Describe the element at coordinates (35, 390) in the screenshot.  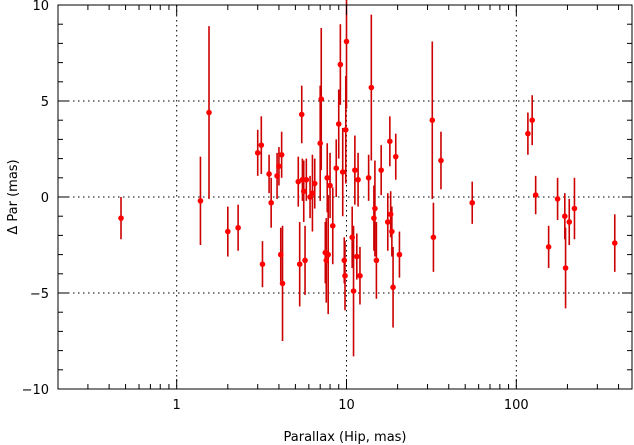
I see `y-tick-label: −10` at that location.